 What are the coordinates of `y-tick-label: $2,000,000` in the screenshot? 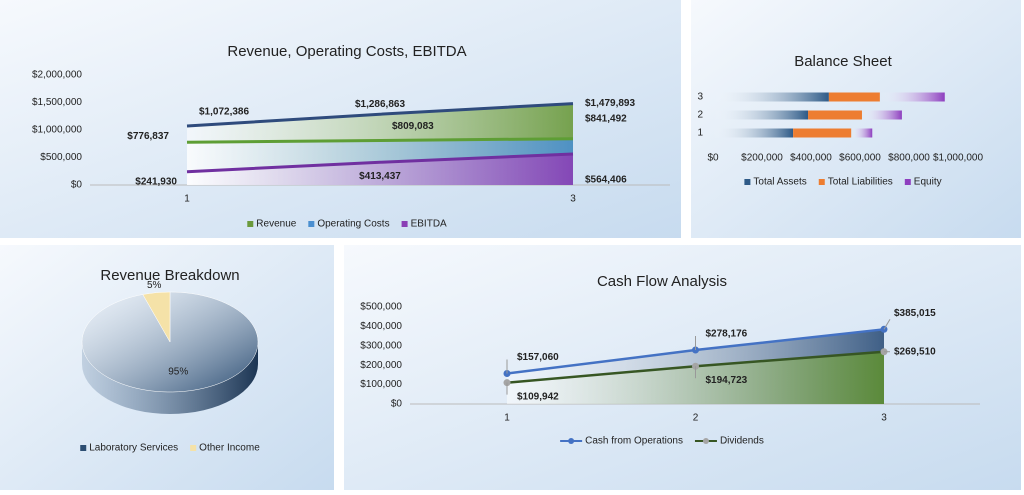 It's located at (57, 75).